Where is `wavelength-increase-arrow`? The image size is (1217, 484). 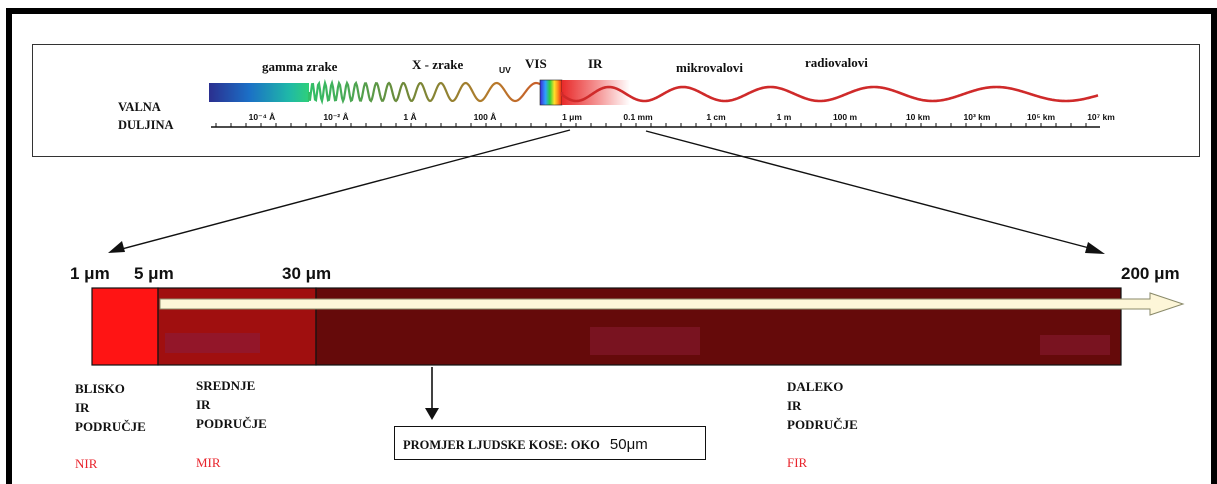
wavelength-increase-arrow is located at coordinates (672, 304).